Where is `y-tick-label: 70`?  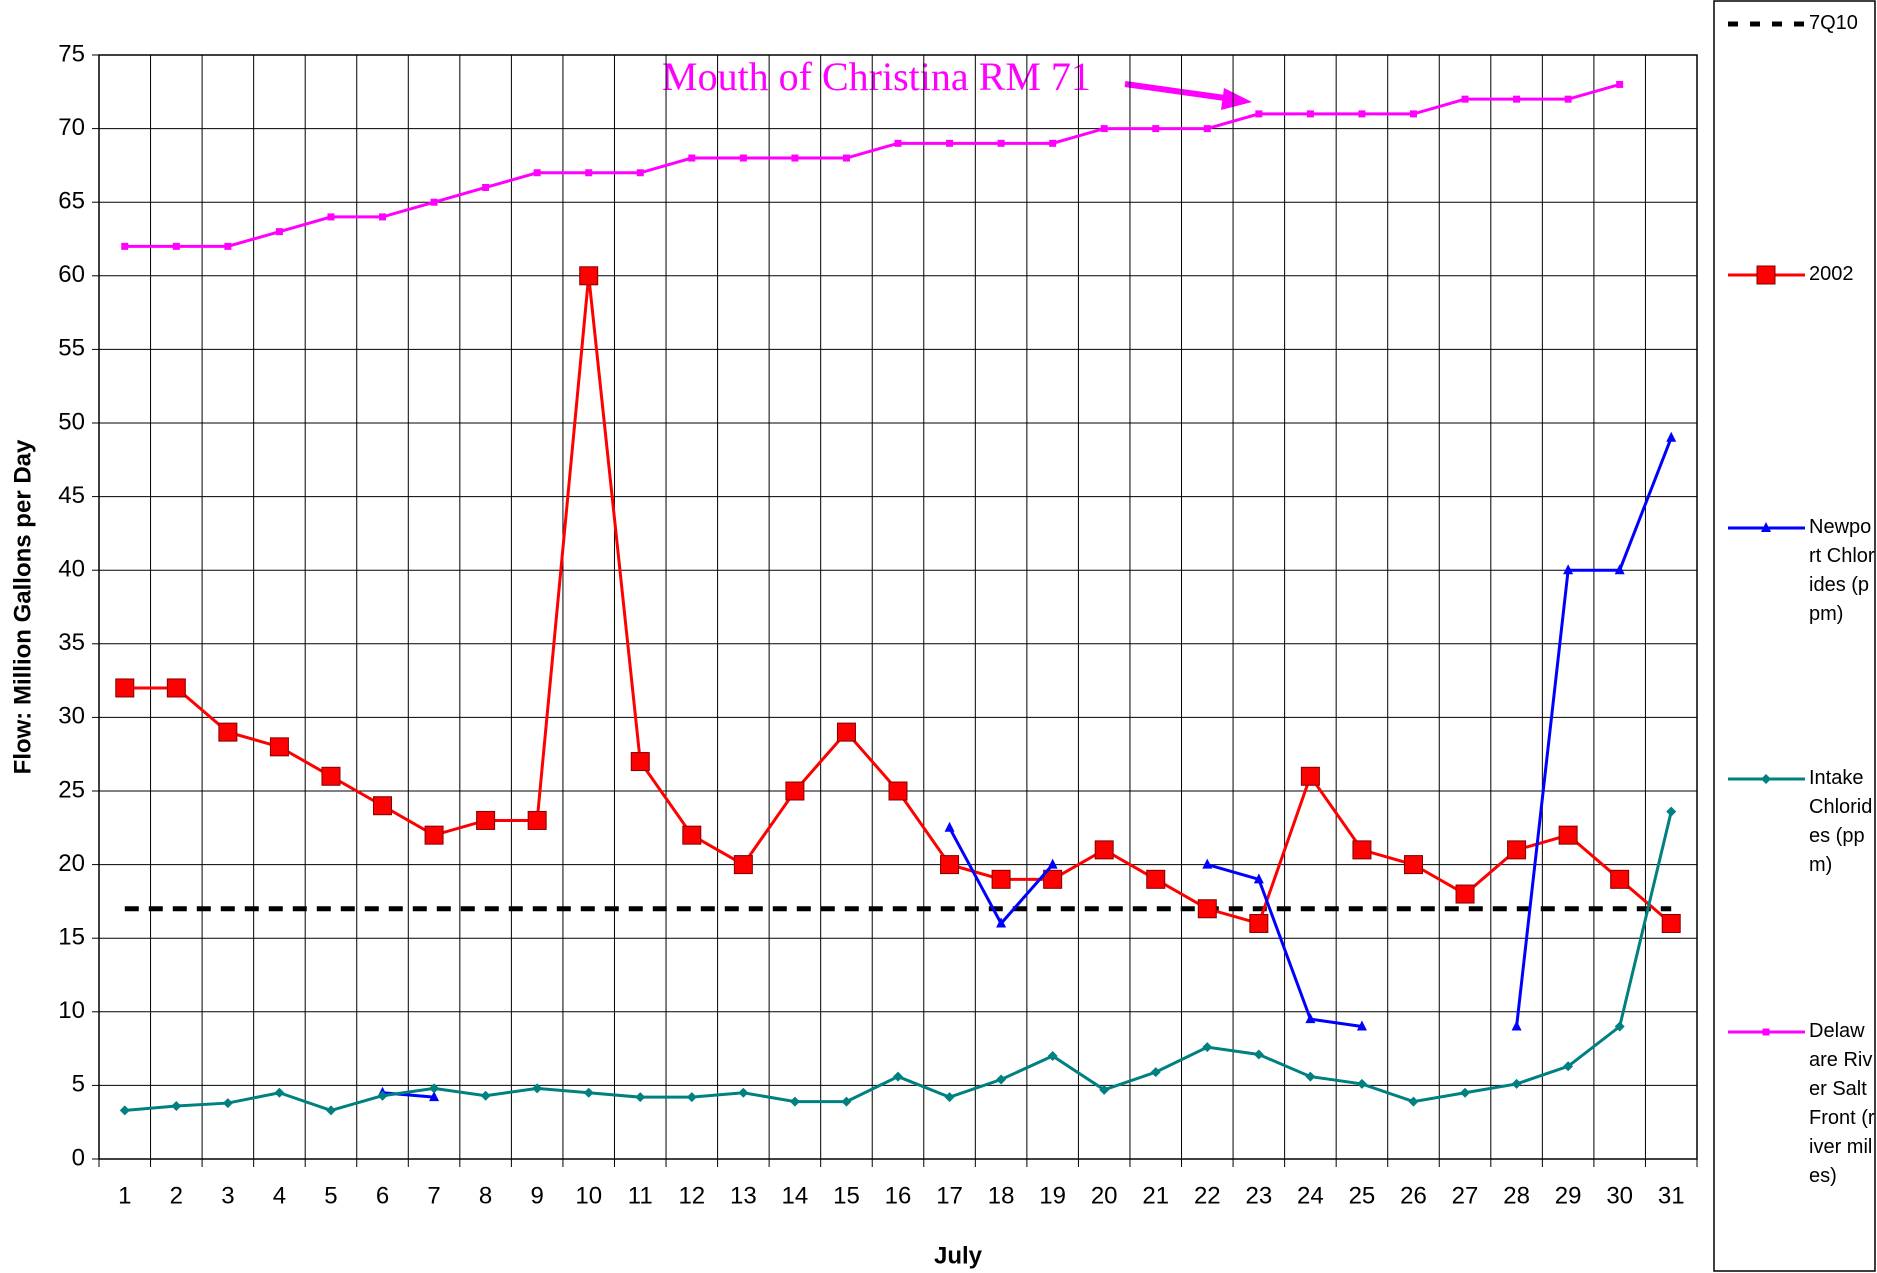
y-tick-label: 70 is located at coordinates (71, 127).